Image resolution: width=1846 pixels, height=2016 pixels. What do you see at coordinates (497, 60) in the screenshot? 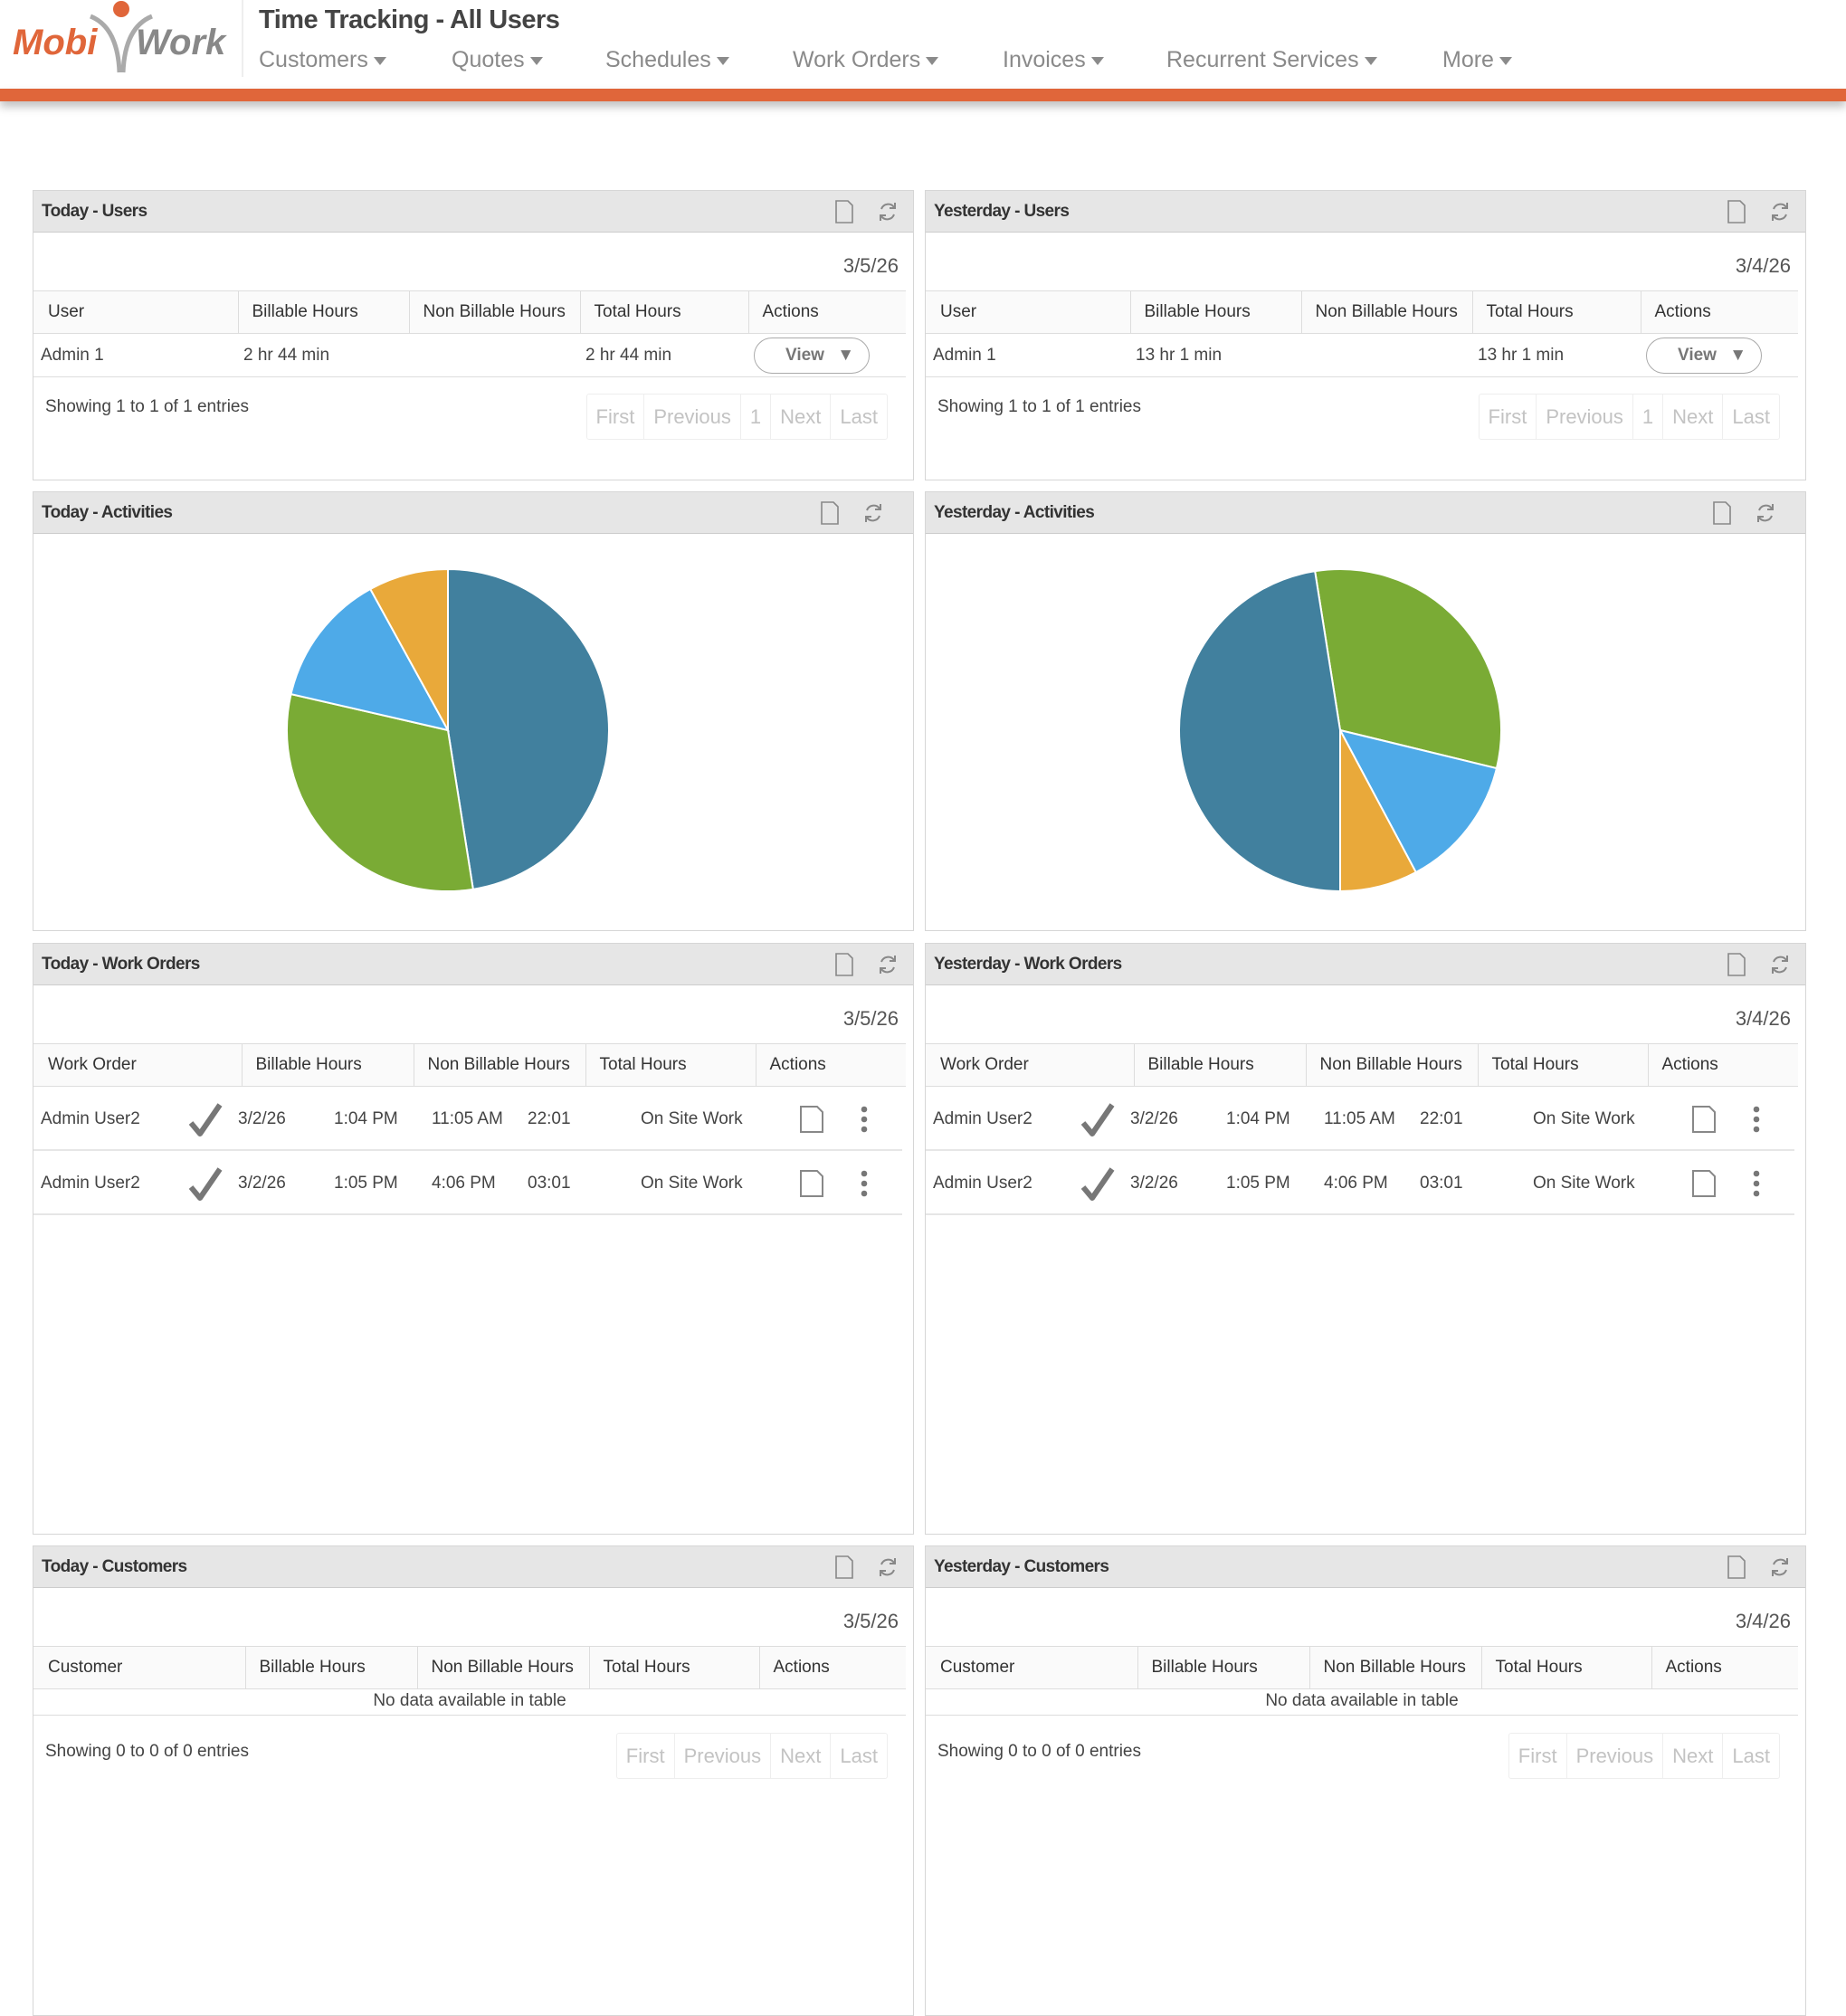
I see `nav-quotes: Quotes` at bounding box center [497, 60].